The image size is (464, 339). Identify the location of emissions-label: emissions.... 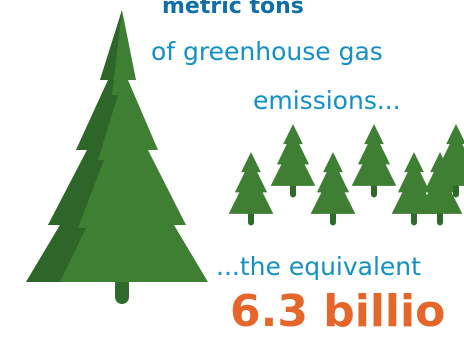
(327, 100).